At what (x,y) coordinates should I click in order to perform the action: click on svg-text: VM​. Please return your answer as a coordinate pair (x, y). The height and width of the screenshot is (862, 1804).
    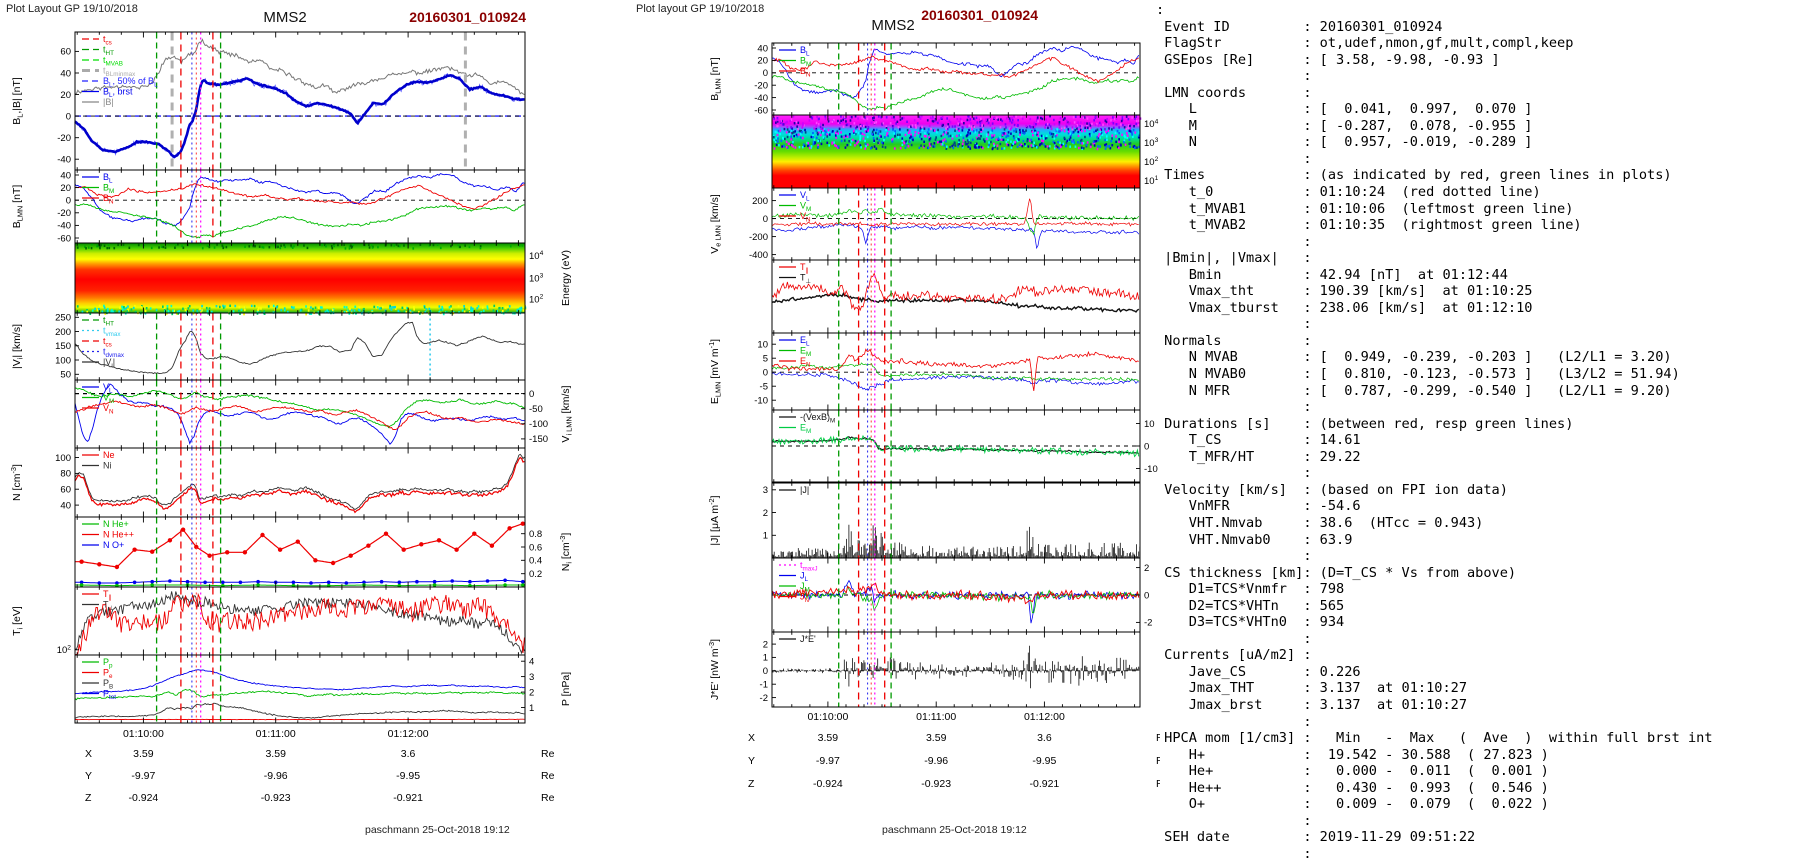
    Looking at the image, I should click on (805, 207).